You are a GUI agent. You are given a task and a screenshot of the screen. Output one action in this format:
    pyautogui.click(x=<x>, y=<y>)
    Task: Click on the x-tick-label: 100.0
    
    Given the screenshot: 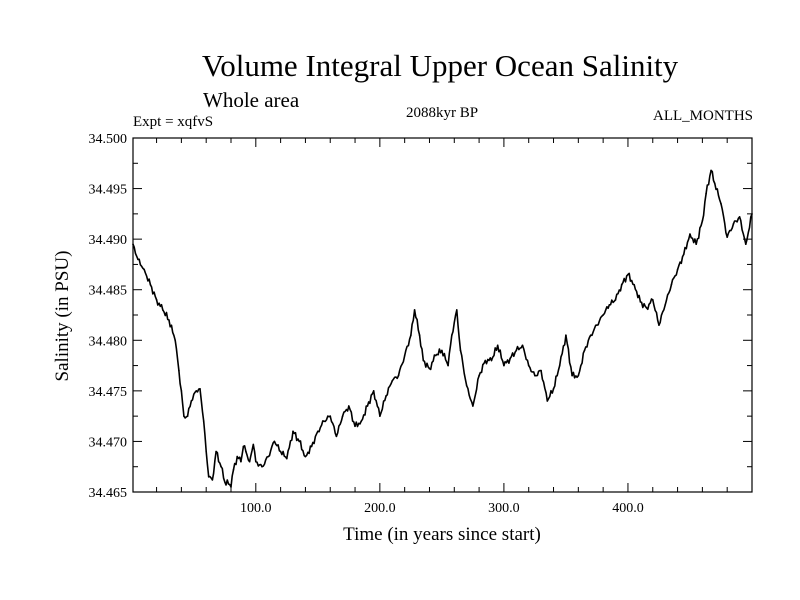 What is the action you would take?
    pyautogui.click(x=256, y=508)
    